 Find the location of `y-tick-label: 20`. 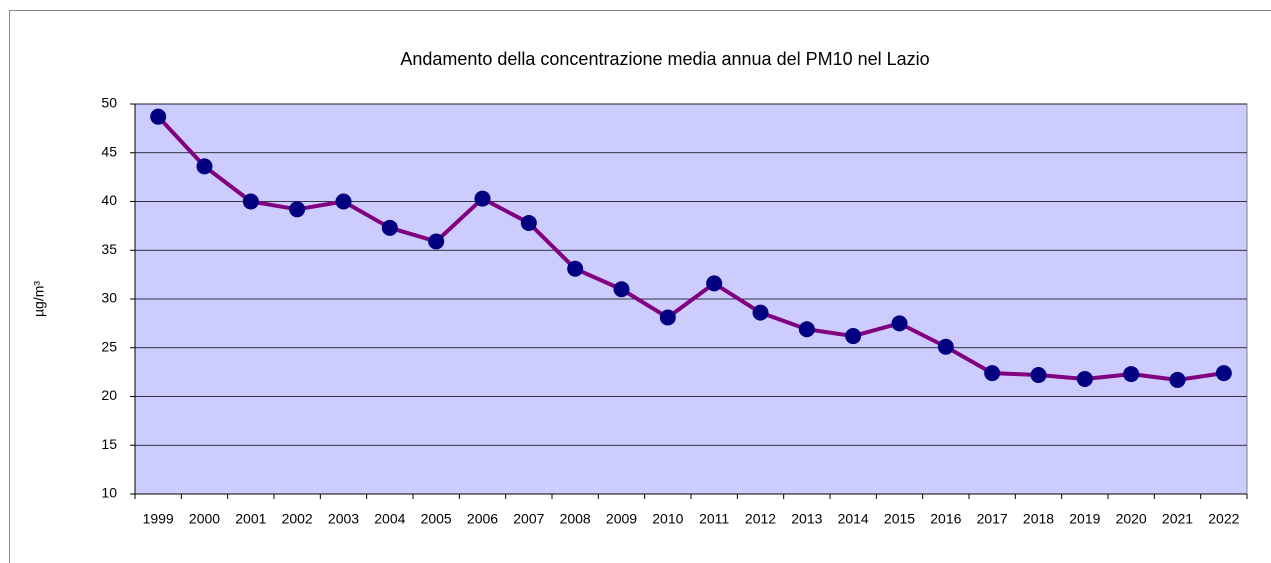

y-tick-label: 20 is located at coordinates (109, 395).